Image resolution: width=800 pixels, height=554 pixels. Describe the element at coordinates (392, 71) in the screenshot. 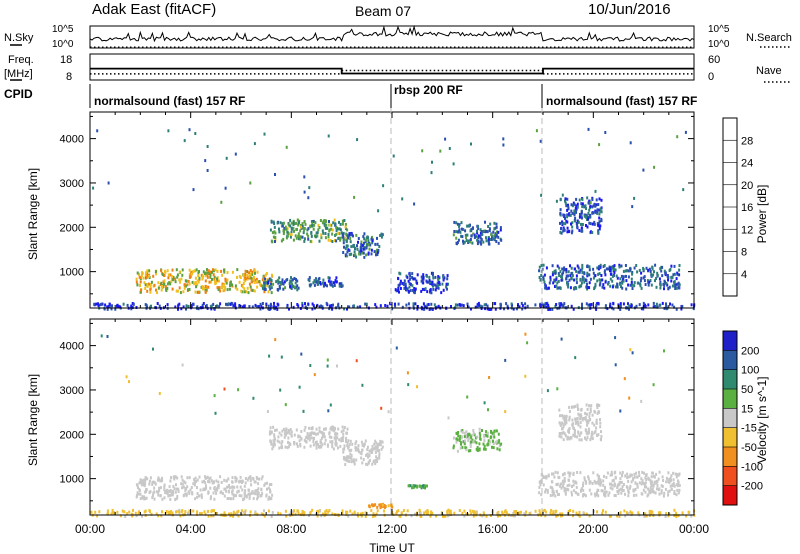

I see `freq-trace` at that location.